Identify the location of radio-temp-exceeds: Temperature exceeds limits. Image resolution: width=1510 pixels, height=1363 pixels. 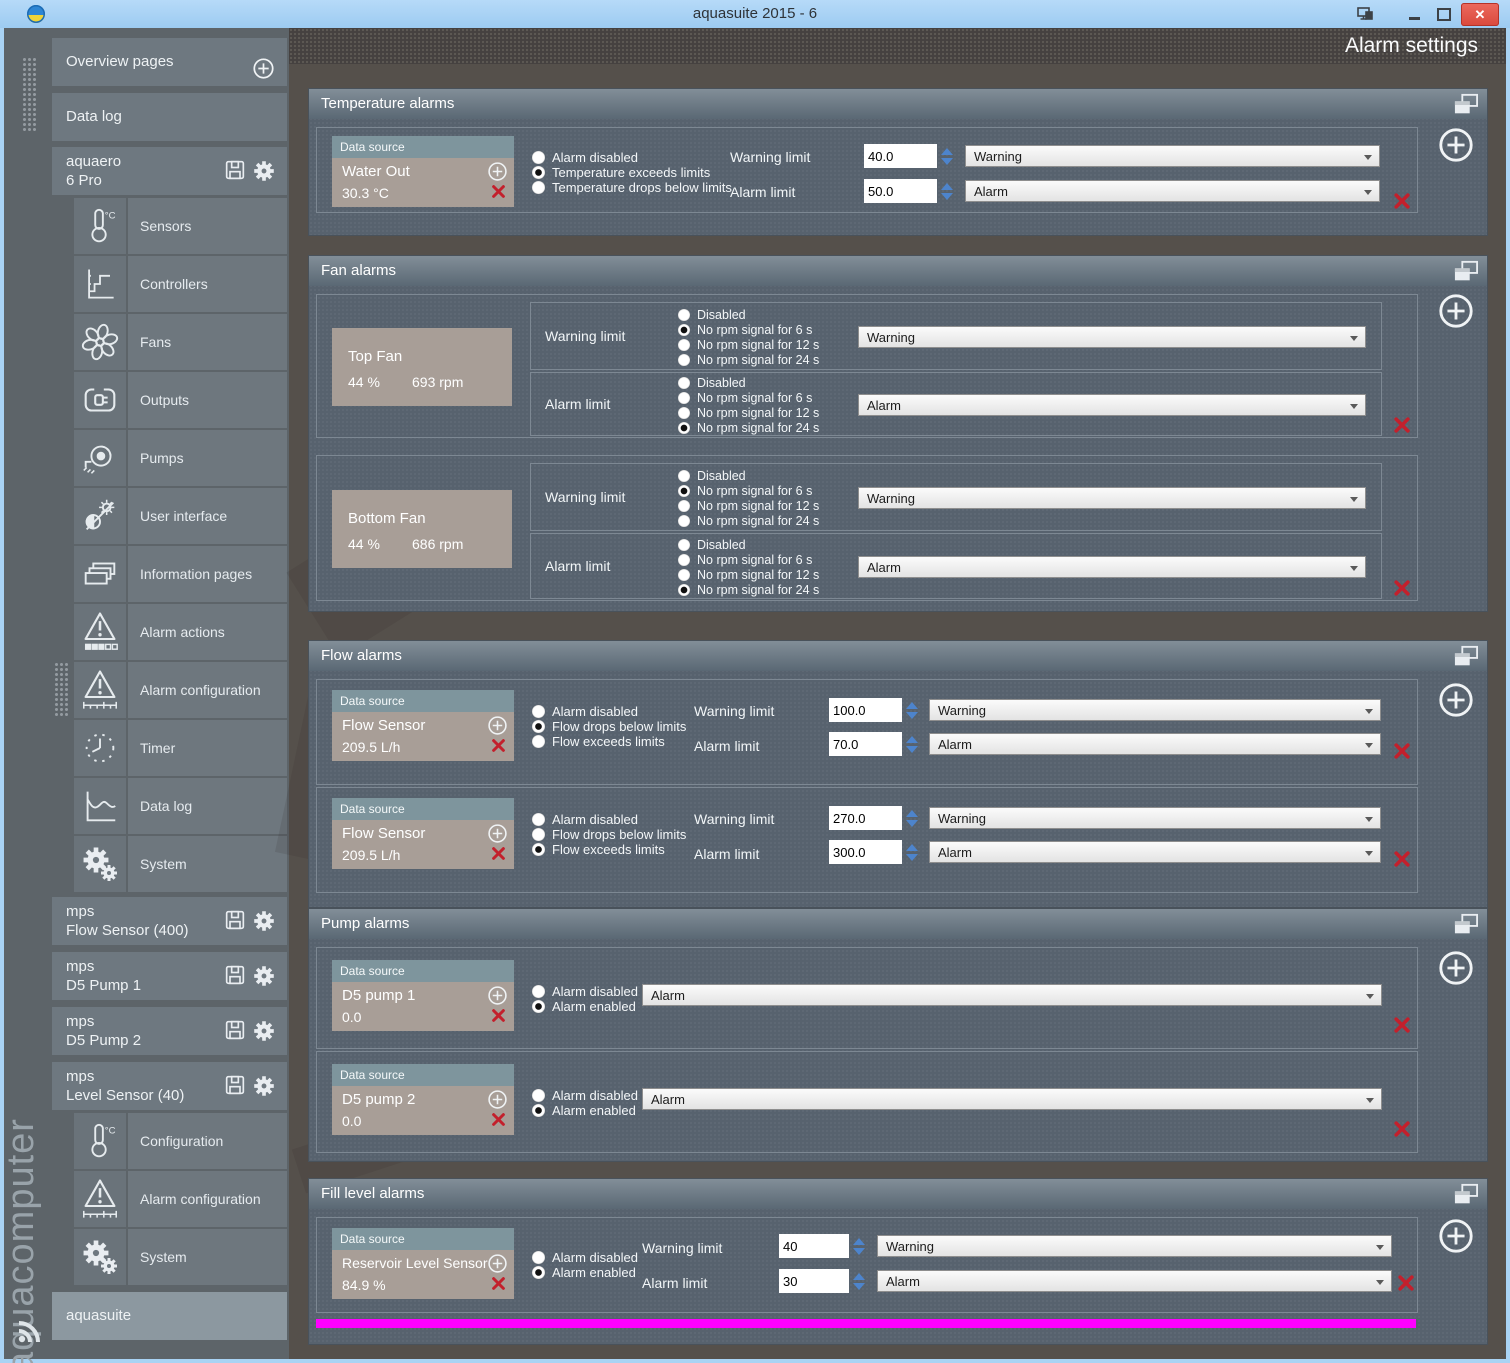
(621, 172).